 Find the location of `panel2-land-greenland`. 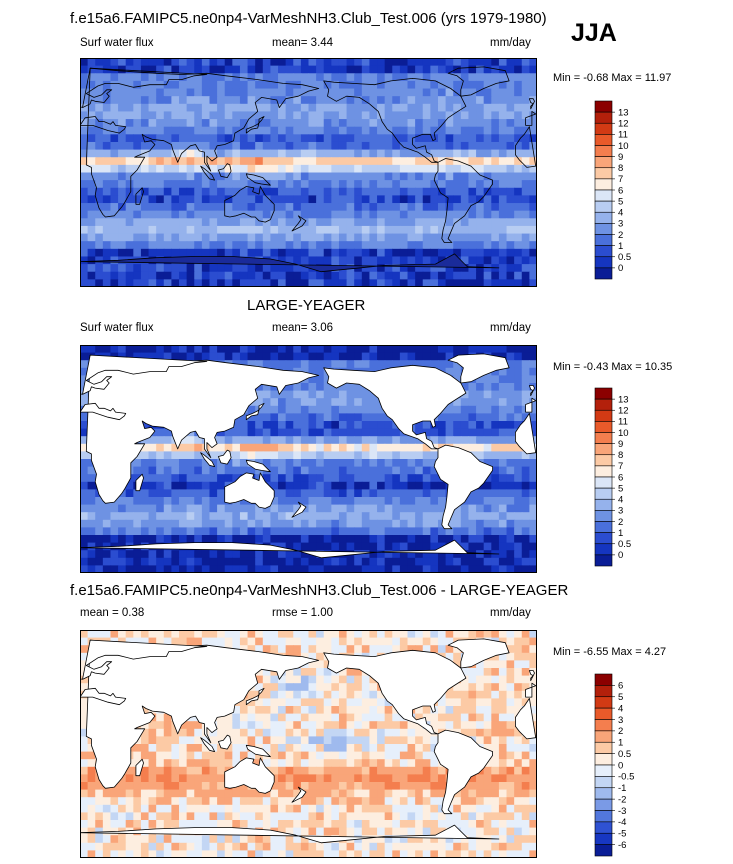

panel2-land-greenland is located at coordinates (478, 368).